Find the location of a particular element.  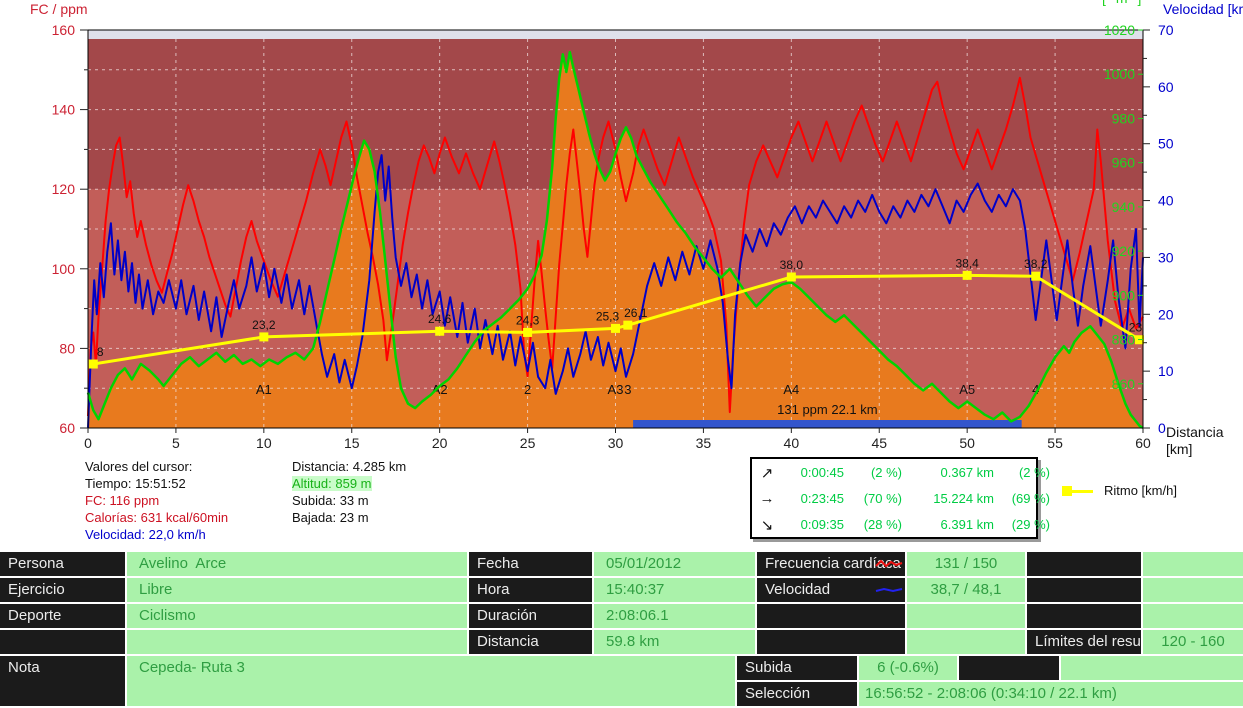

persona-label: Persona is located at coordinates (62, 564).